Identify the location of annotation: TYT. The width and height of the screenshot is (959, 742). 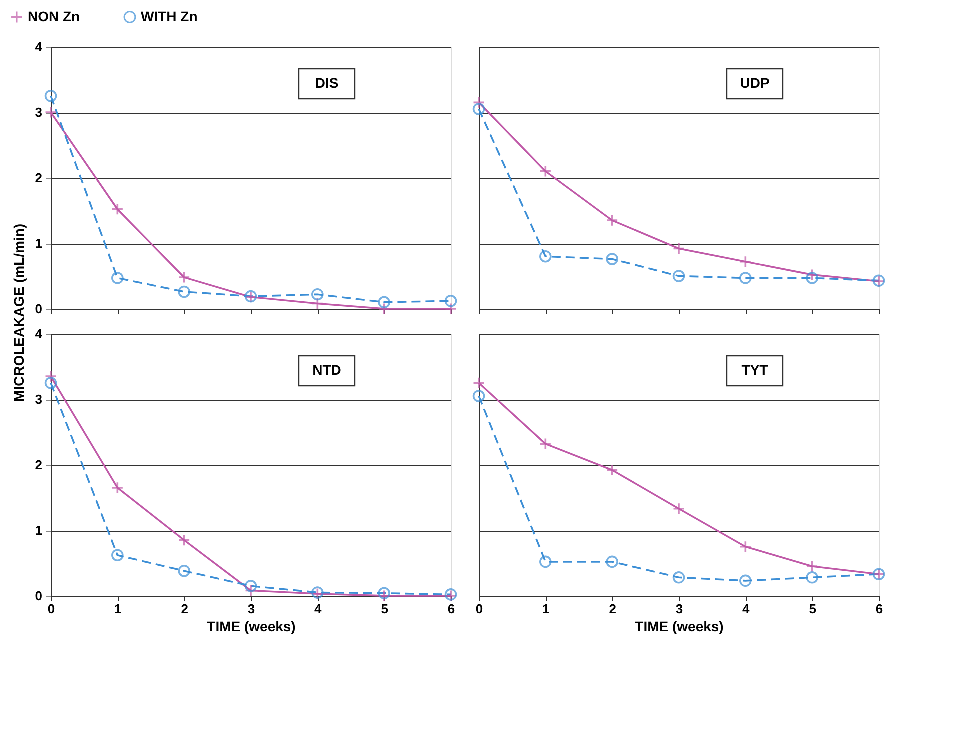
(755, 370).